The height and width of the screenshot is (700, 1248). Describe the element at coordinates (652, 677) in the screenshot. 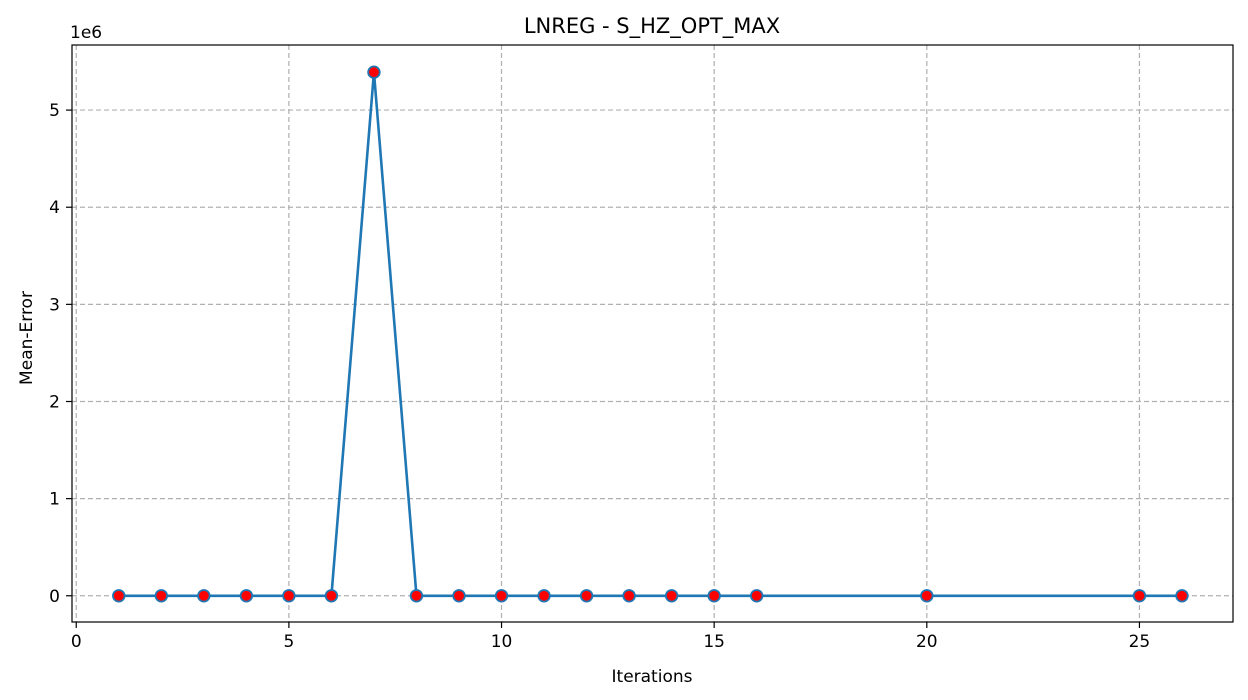

I see `x-axis-label: Iterations` at that location.